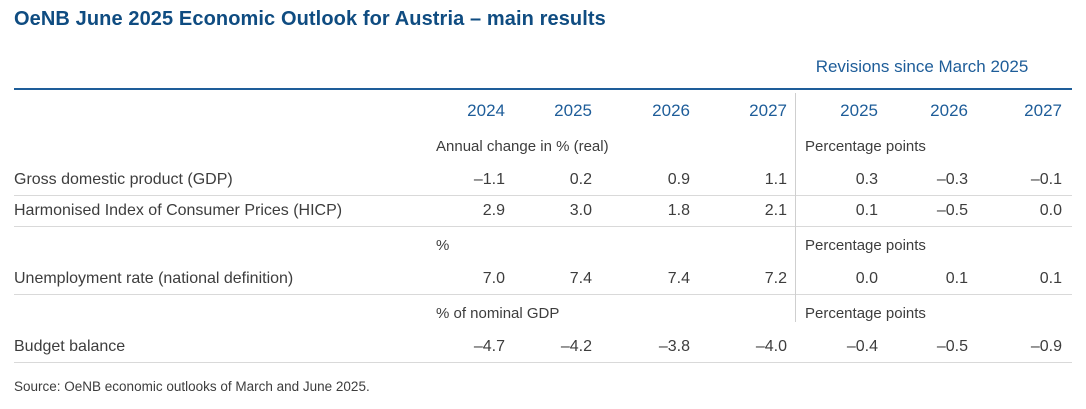  What do you see at coordinates (768, 110) in the screenshot?
I see `year-col-2027: 2027` at bounding box center [768, 110].